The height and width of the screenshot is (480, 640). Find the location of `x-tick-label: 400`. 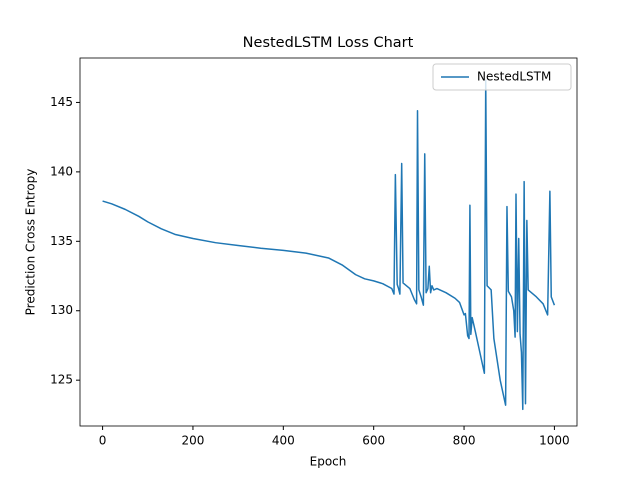

x-tick-label: 400 is located at coordinates (283, 441).